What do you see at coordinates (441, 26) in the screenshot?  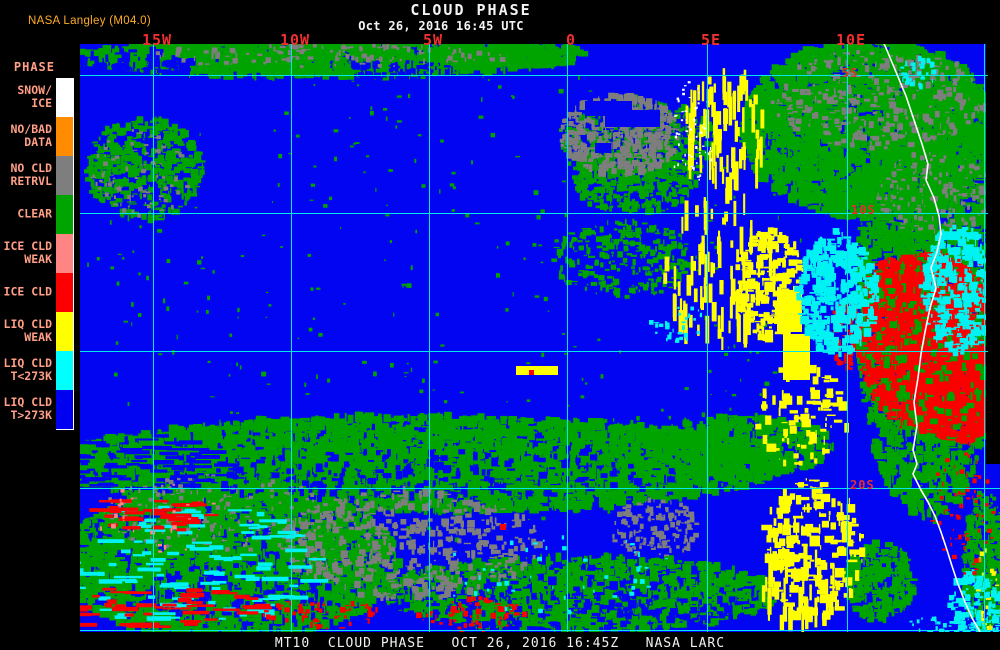 I see `timestamp: Oct 26, 2016 16:45 UTC` at bounding box center [441, 26].